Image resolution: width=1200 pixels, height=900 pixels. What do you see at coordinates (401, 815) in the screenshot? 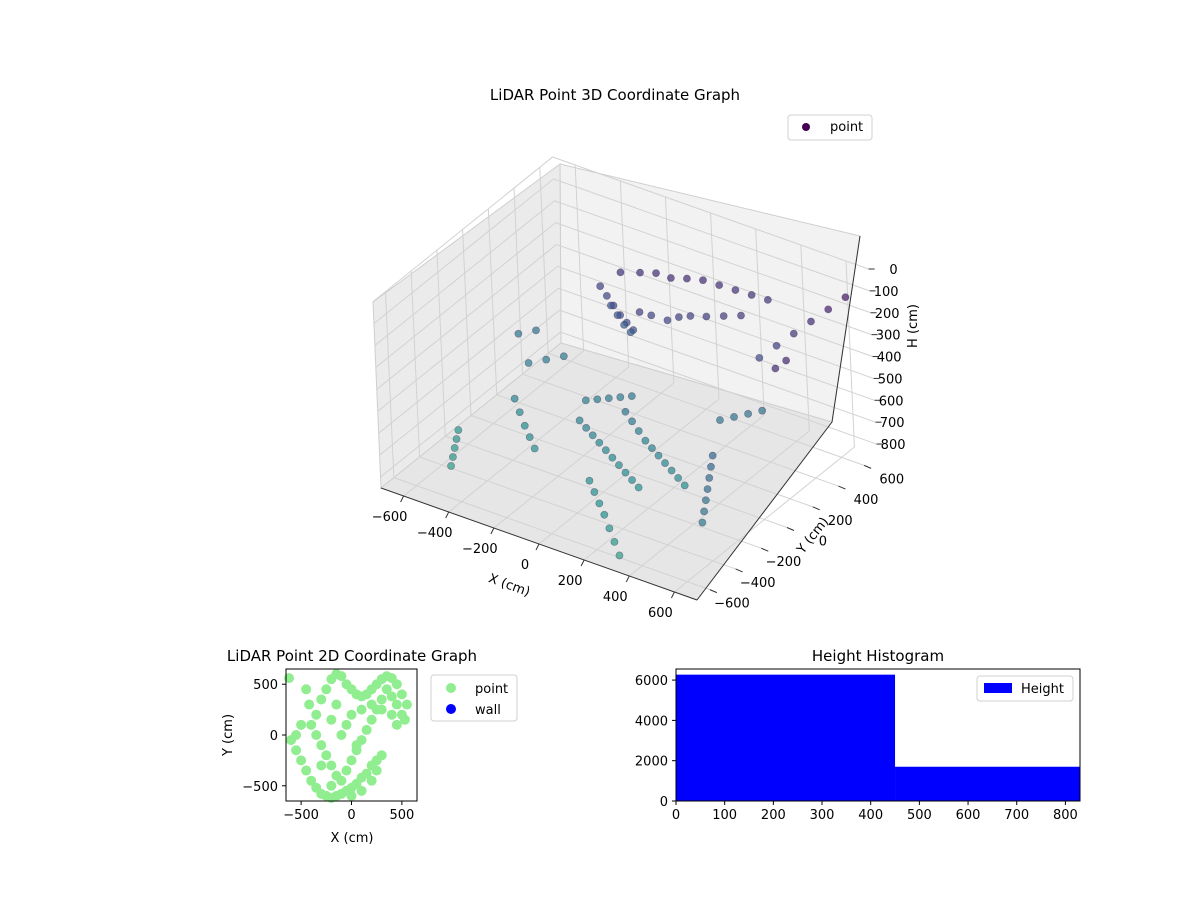
I see `chart-2d-x-tick-label: 500` at bounding box center [401, 815].